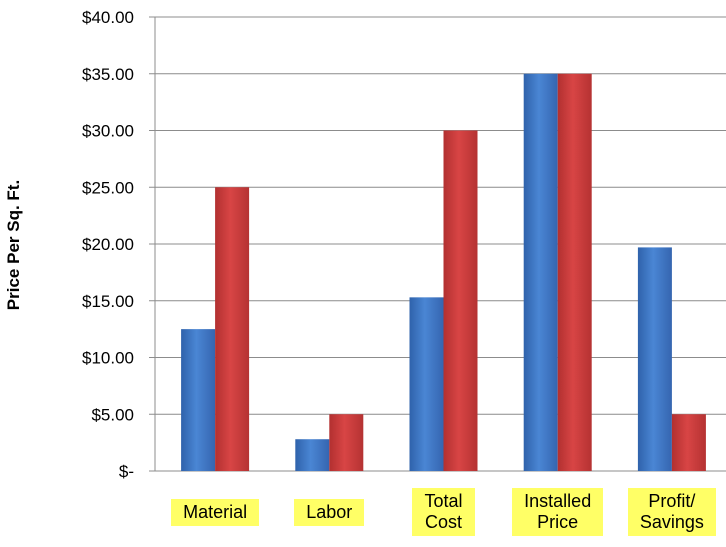 The image size is (726, 547). I want to click on x-category-label-text: Material, so click(215, 512).